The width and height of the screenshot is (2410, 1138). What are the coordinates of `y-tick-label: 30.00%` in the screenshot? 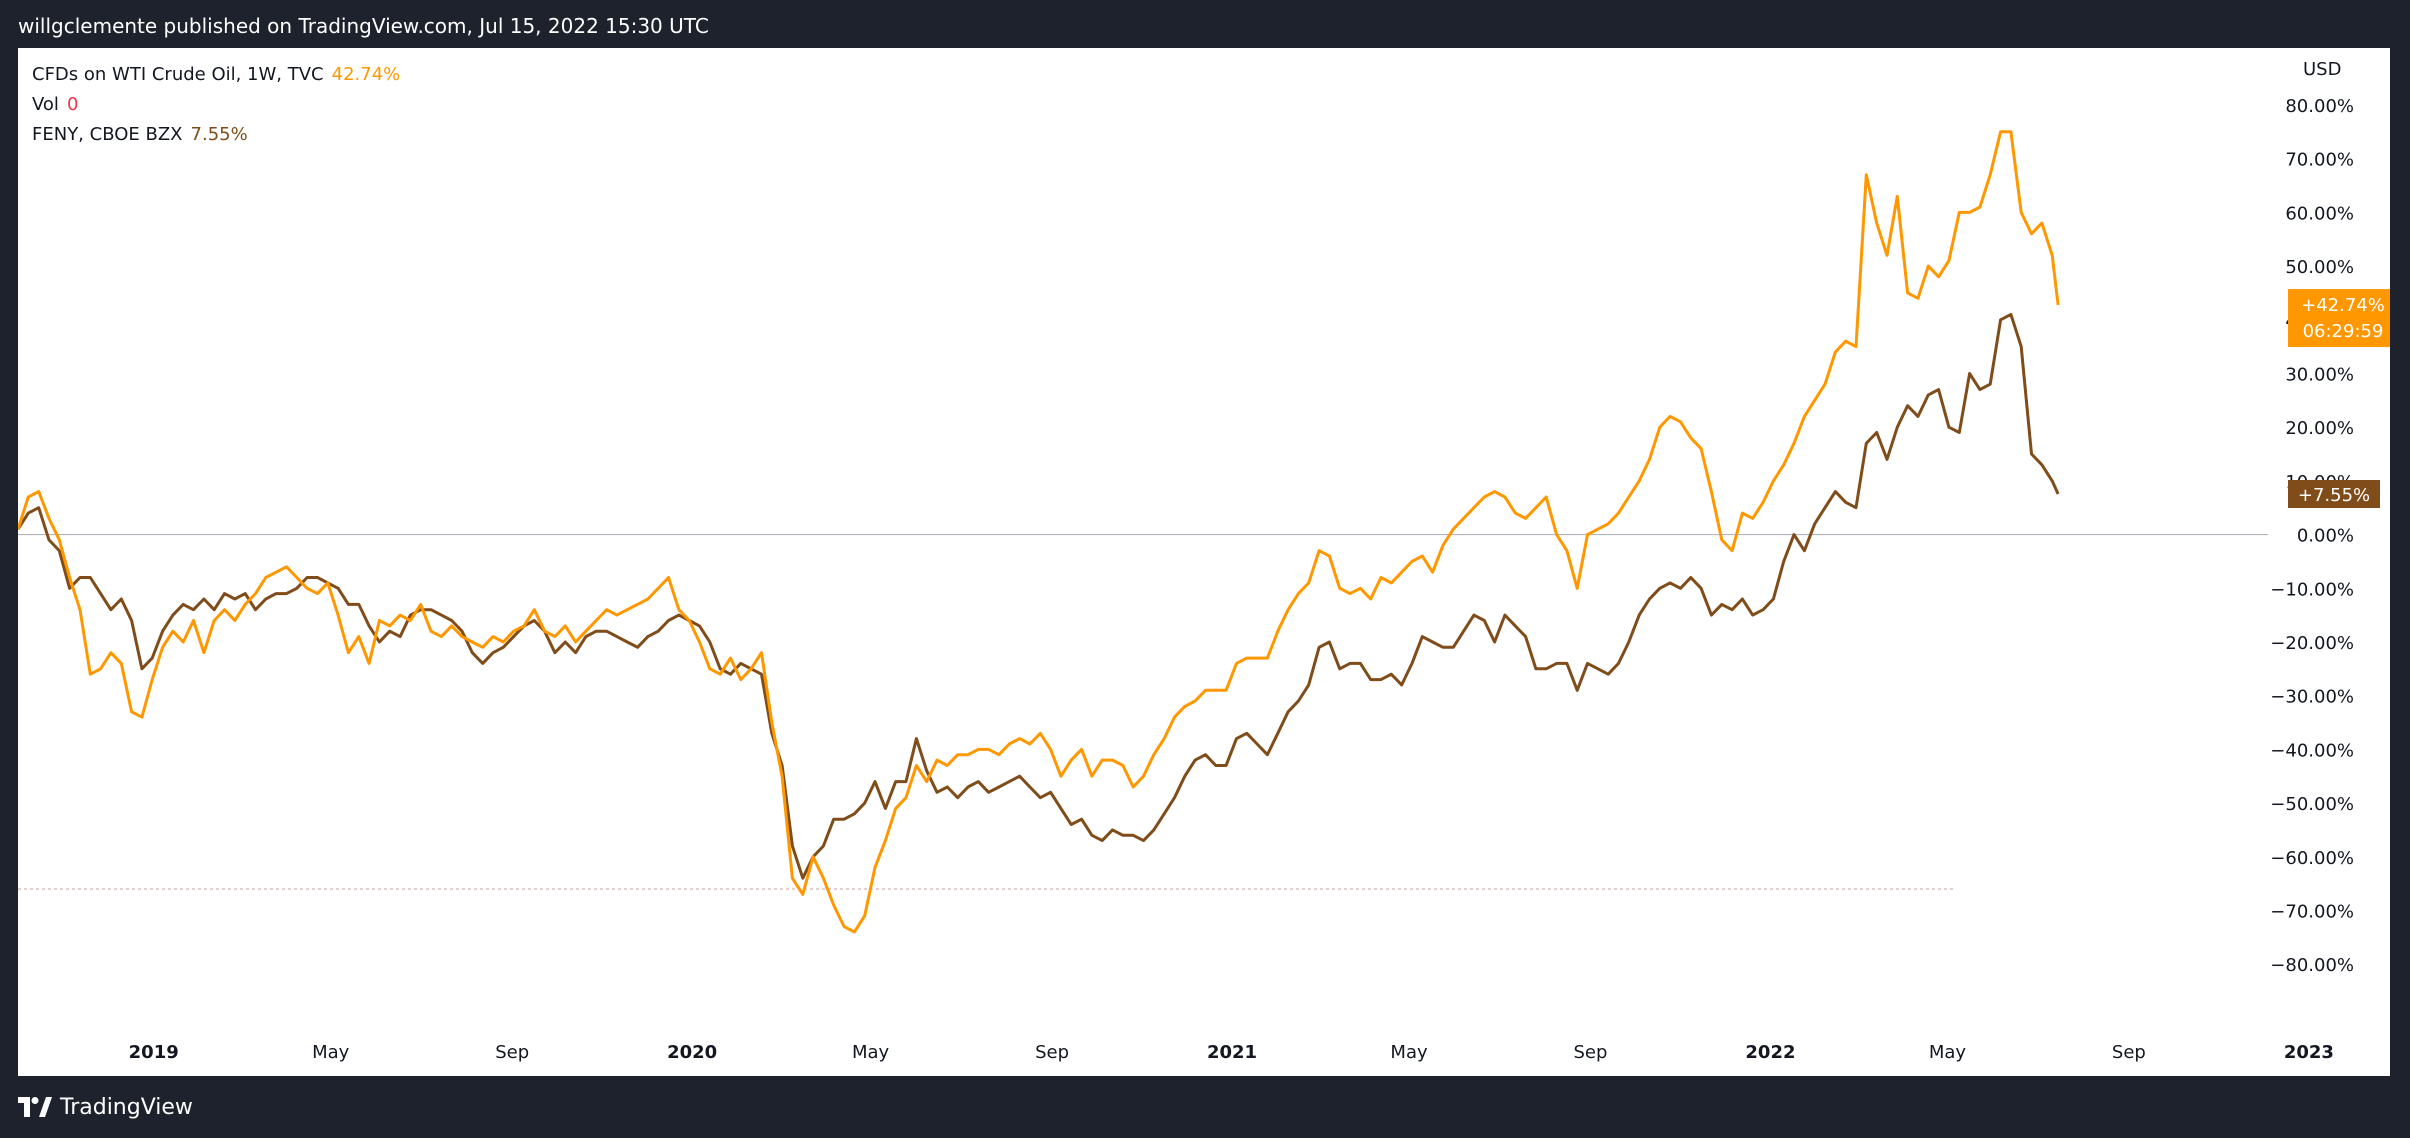 It's located at (2319, 374).